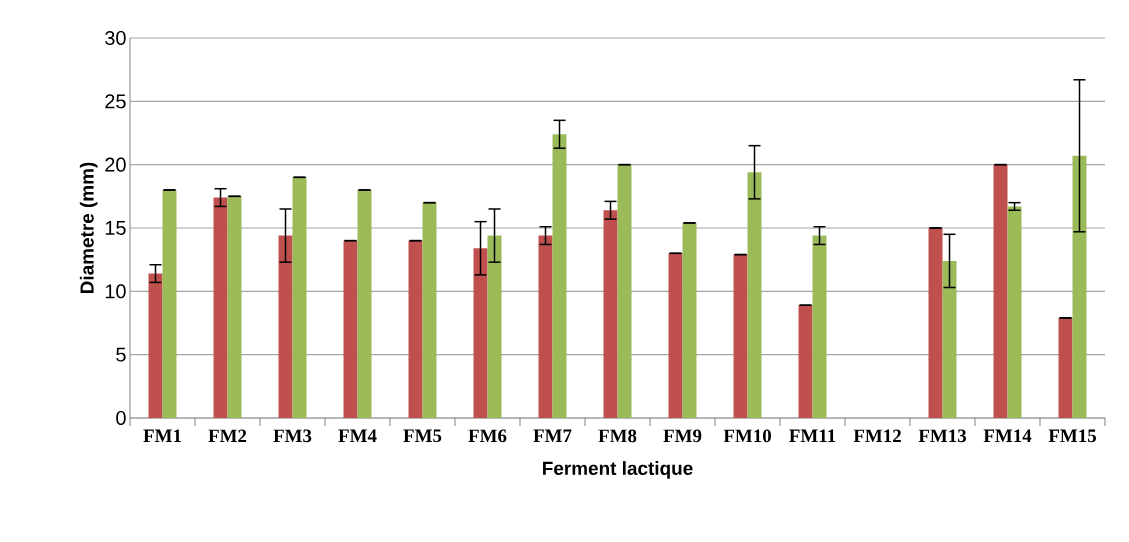 The height and width of the screenshot is (542, 1129). Describe the element at coordinates (877, 436) in the screenshot. I see `x-tick-label: FM12` at that location.